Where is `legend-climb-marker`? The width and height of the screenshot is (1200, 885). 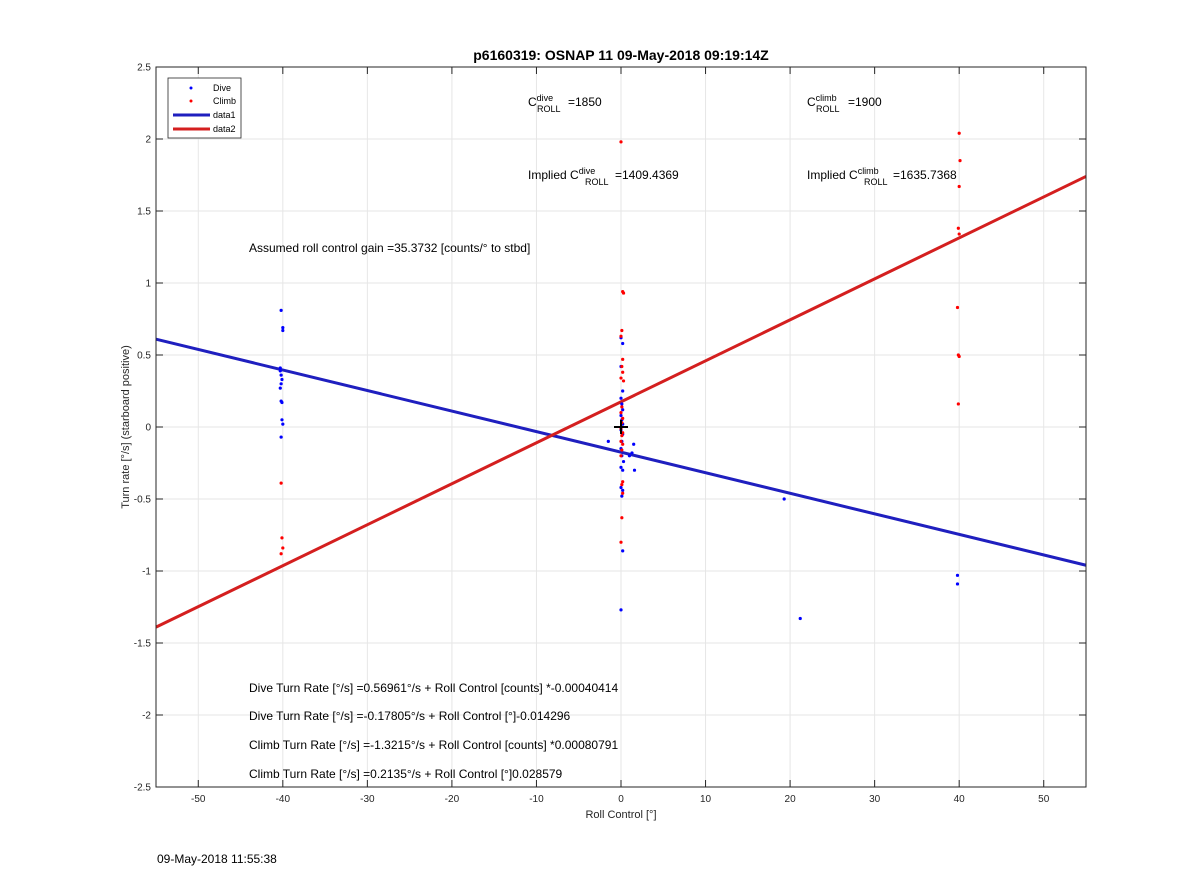 legend-climb-marker is located at coordinates (191, 101).